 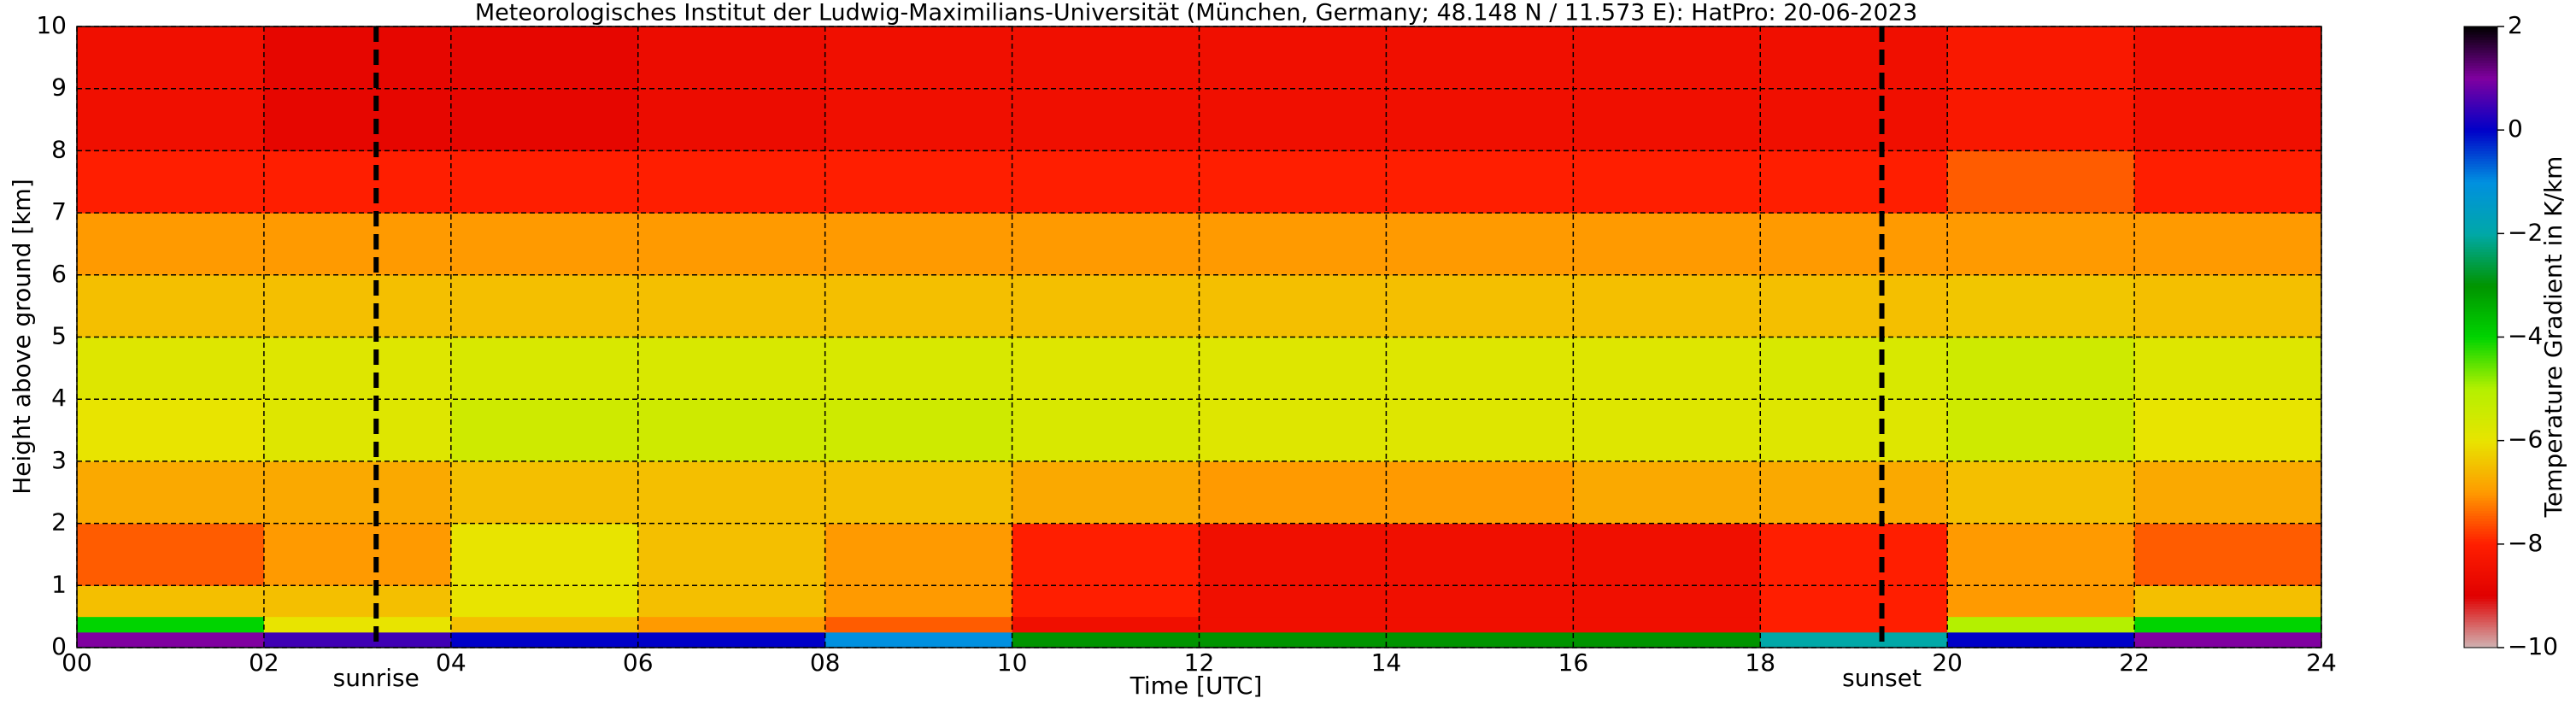 I want to click on y-tick-label: 3, so click(x=59, y=460).